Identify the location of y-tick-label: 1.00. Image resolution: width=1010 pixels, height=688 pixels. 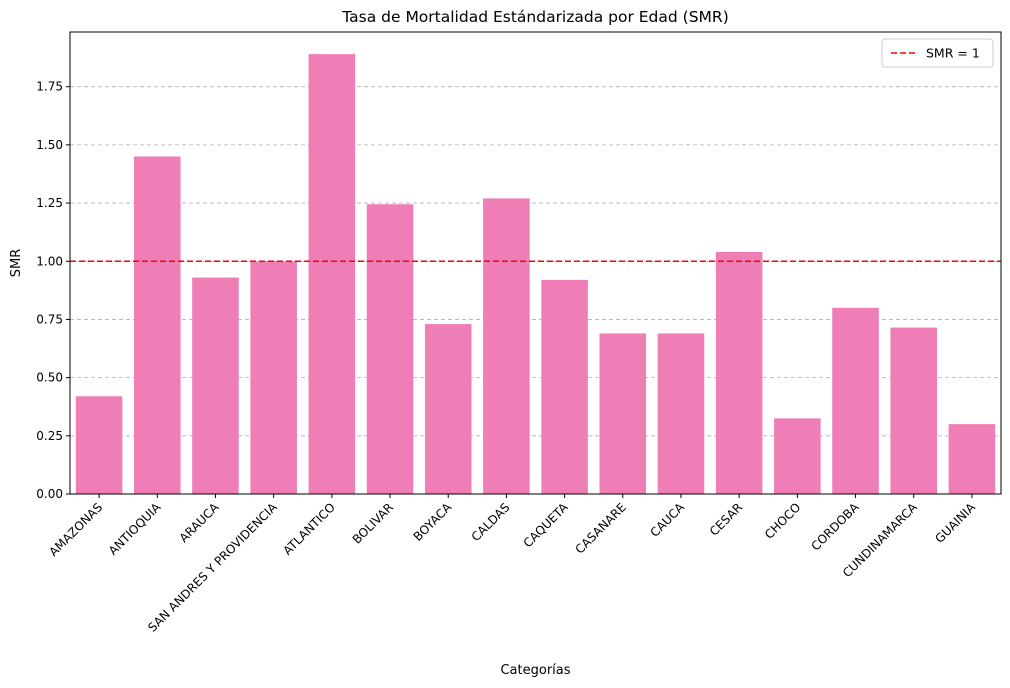
(49, 261).